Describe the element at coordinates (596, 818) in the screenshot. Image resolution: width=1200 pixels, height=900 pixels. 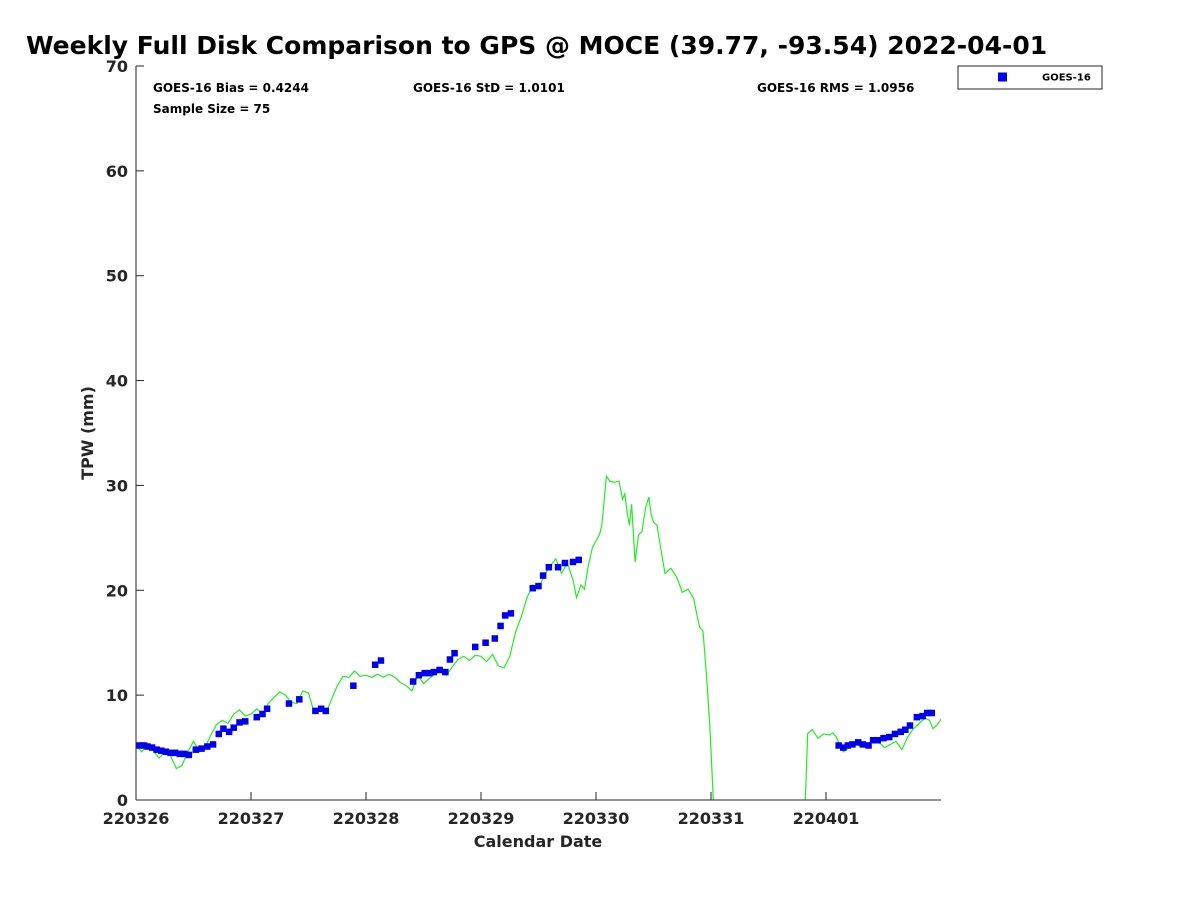
I see `x-tick-label: 220330` at that location.